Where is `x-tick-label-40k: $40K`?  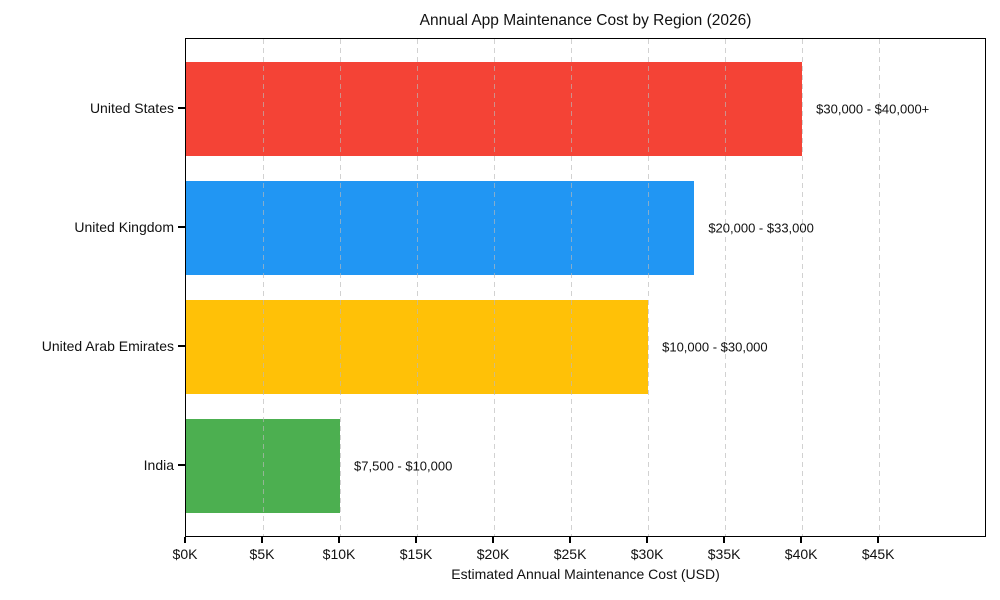
x-tick-label-40k: $40K is located at coordinates (801, 554).